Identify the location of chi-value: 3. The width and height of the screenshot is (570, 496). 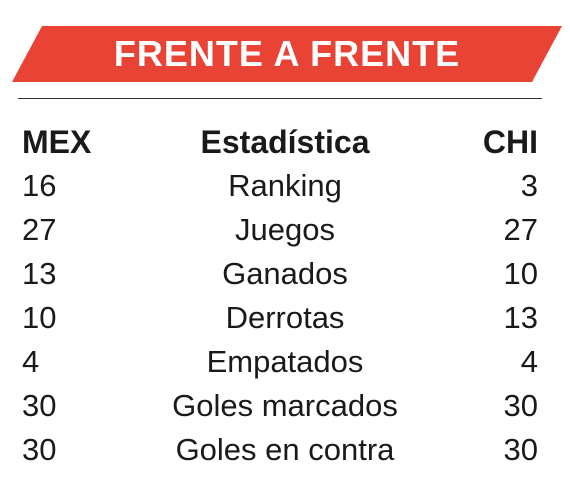
(529, 185).